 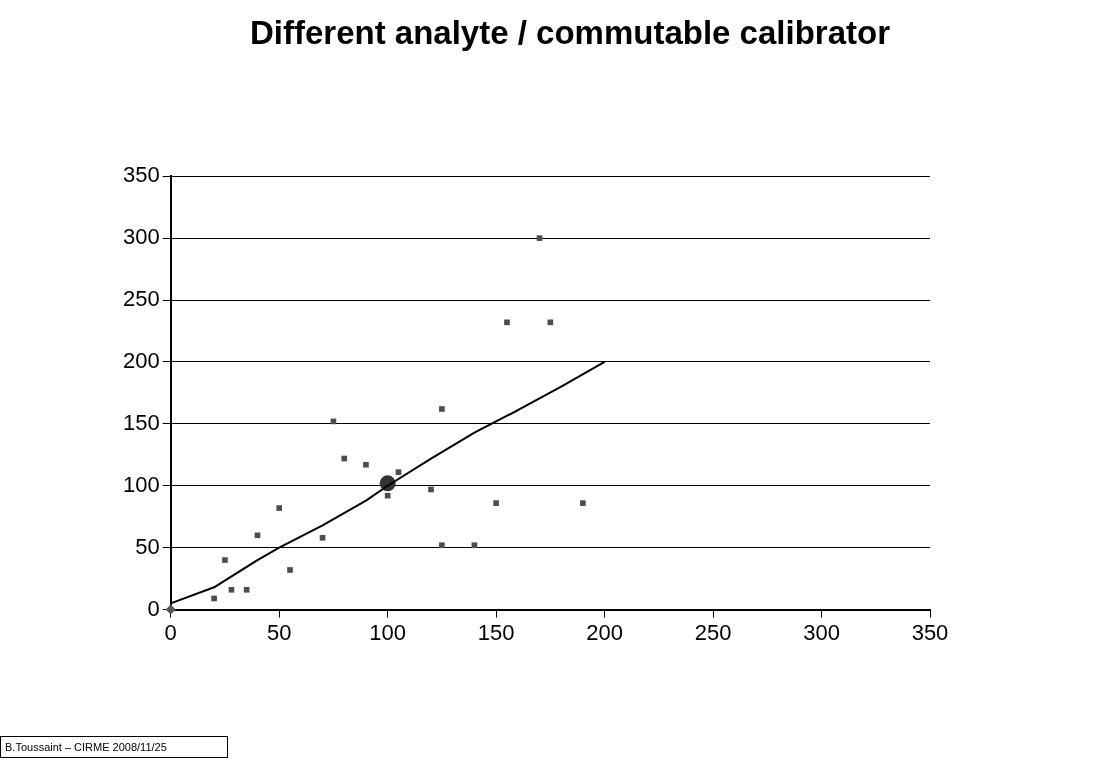 I want to click on x-tick-label: 300, so click(x=821, y=632).